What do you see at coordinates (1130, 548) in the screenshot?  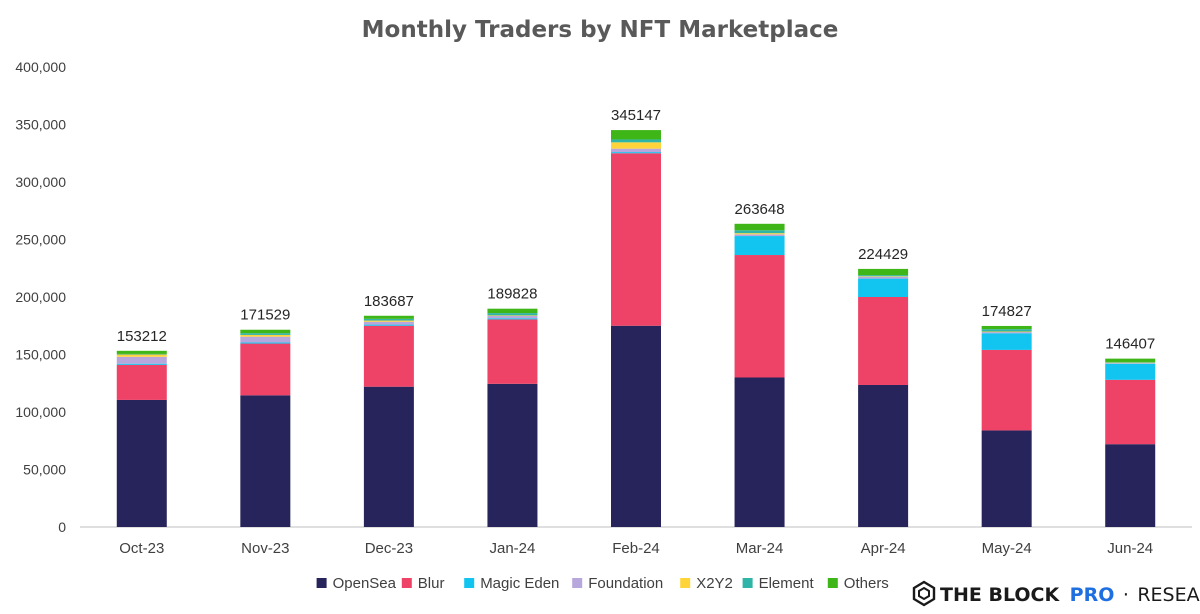 I see `x-tick-label: Jun-24` at bounding box center [1130, 548].